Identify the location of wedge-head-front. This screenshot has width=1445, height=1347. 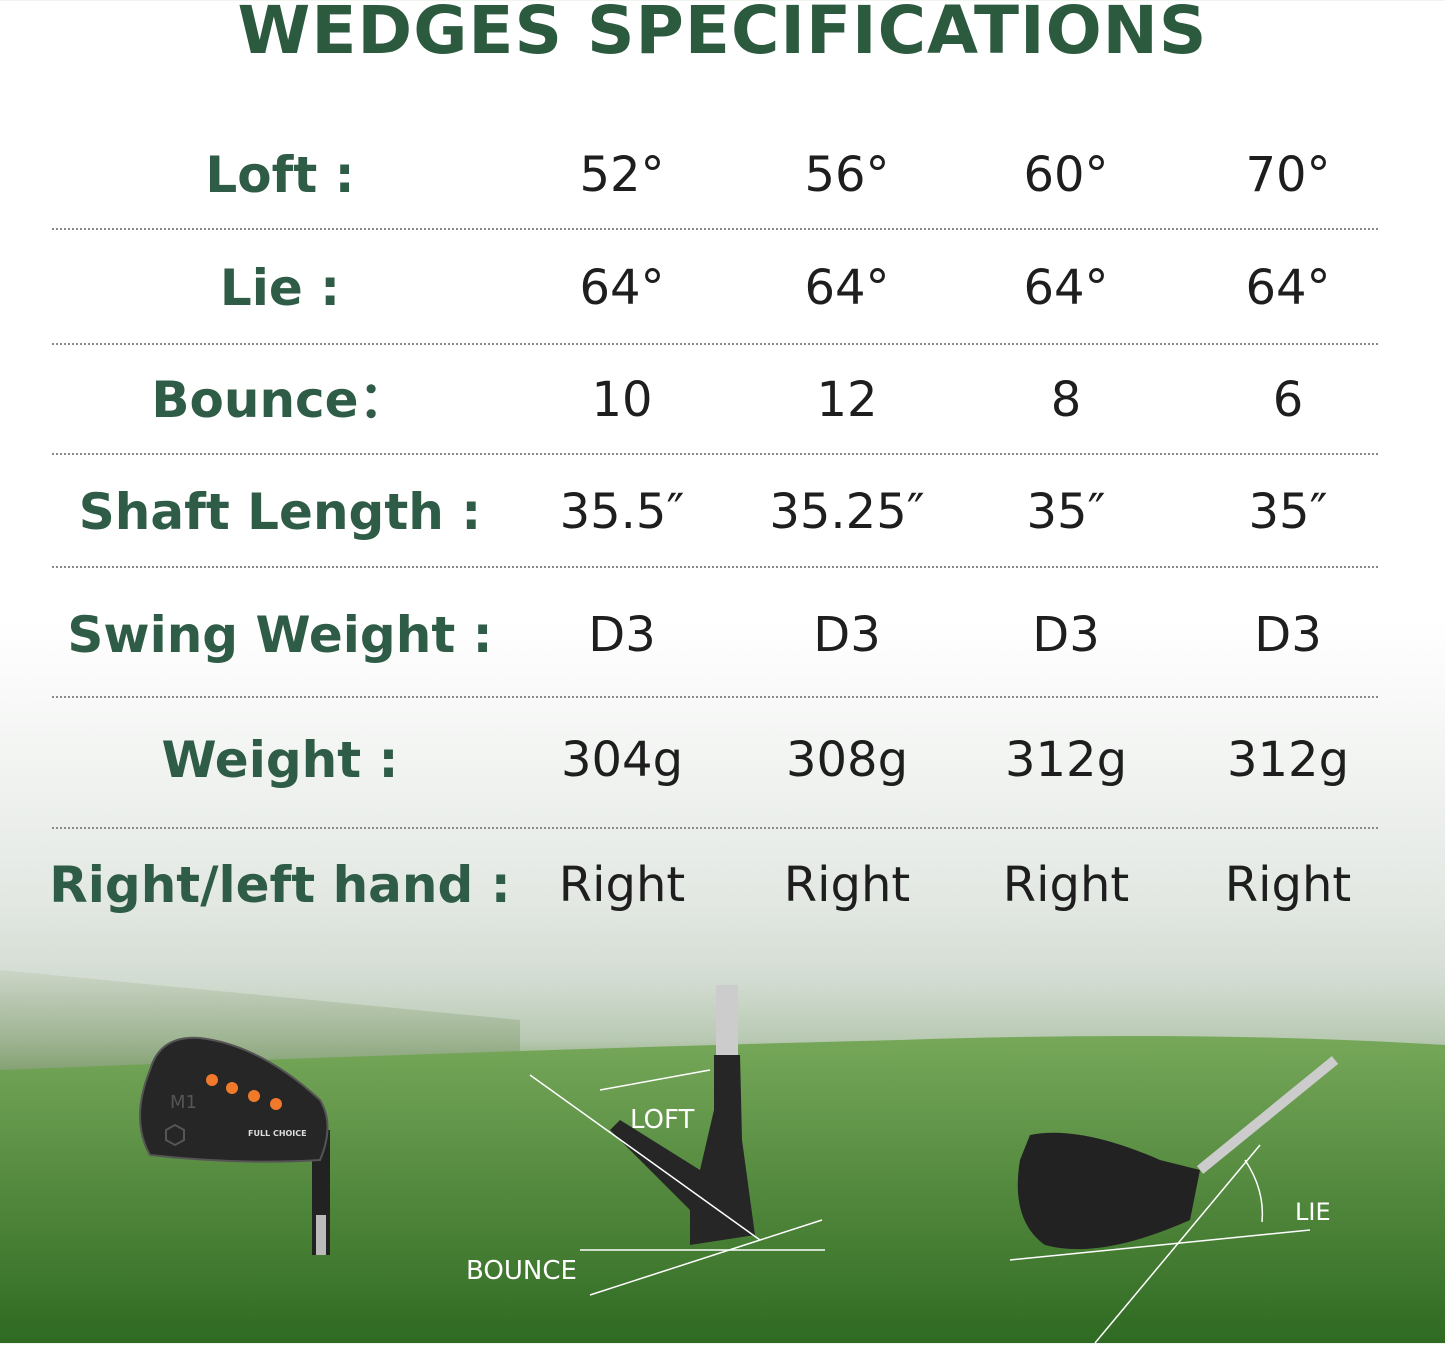
(234, 1145).